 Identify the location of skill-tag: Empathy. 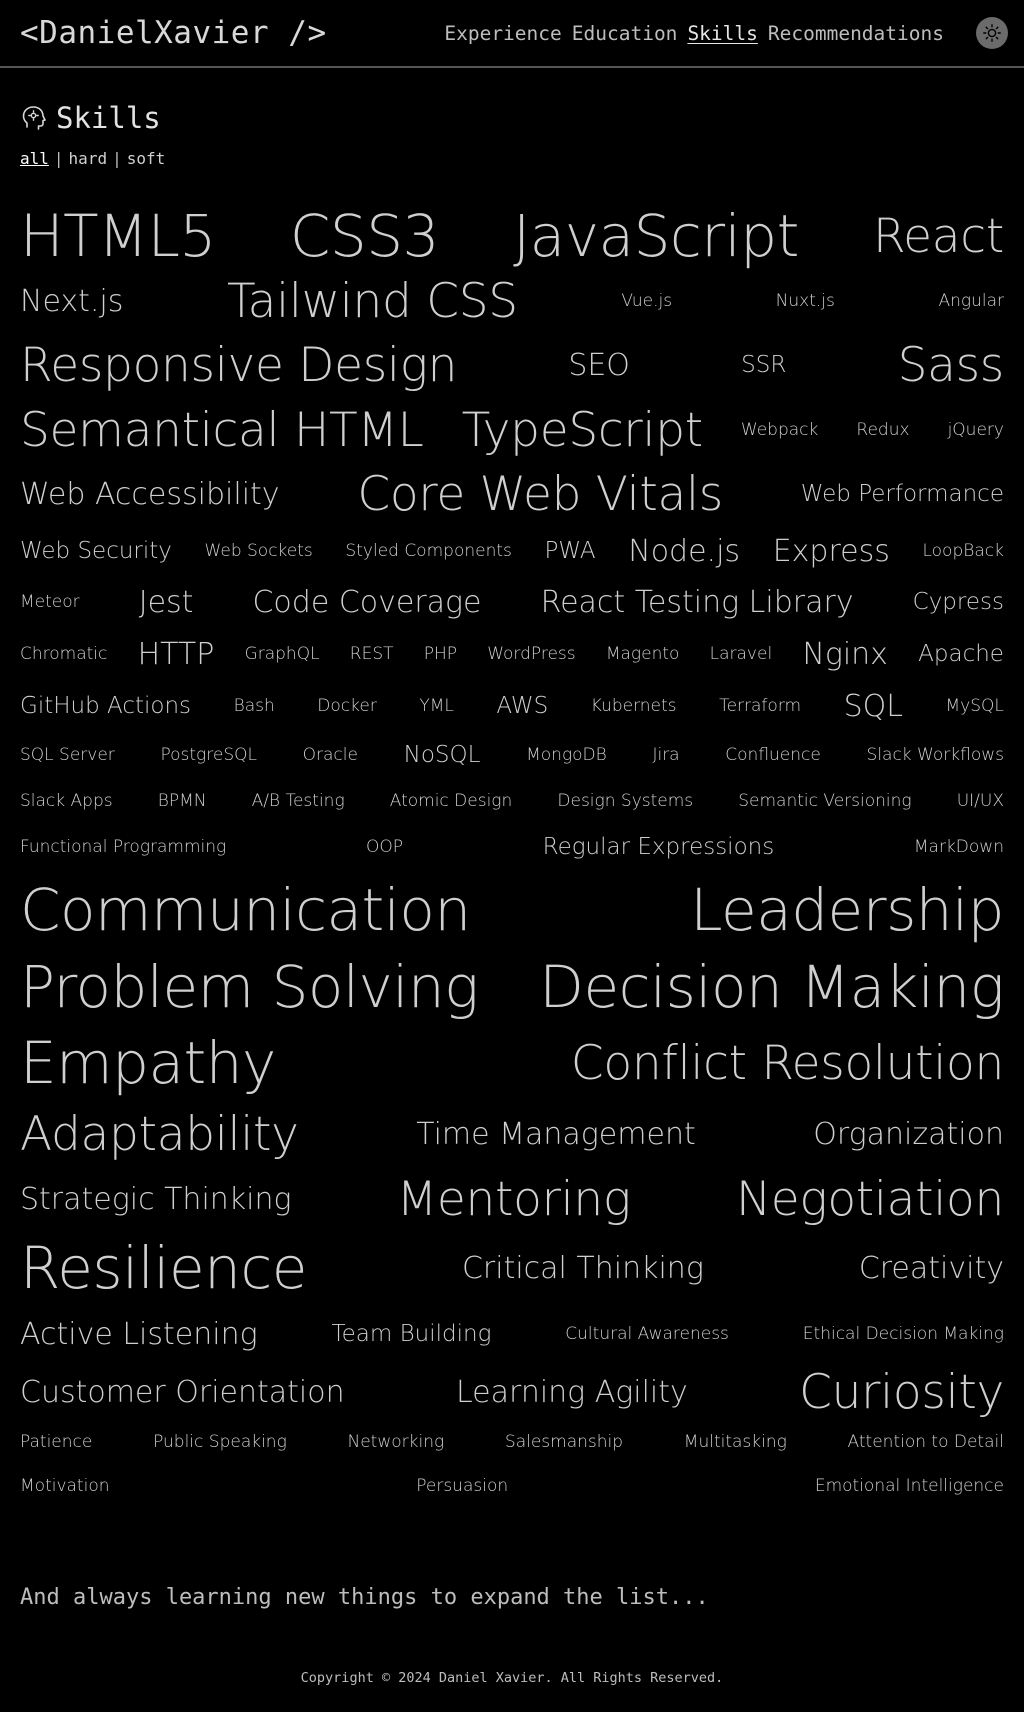
(148, 1063).